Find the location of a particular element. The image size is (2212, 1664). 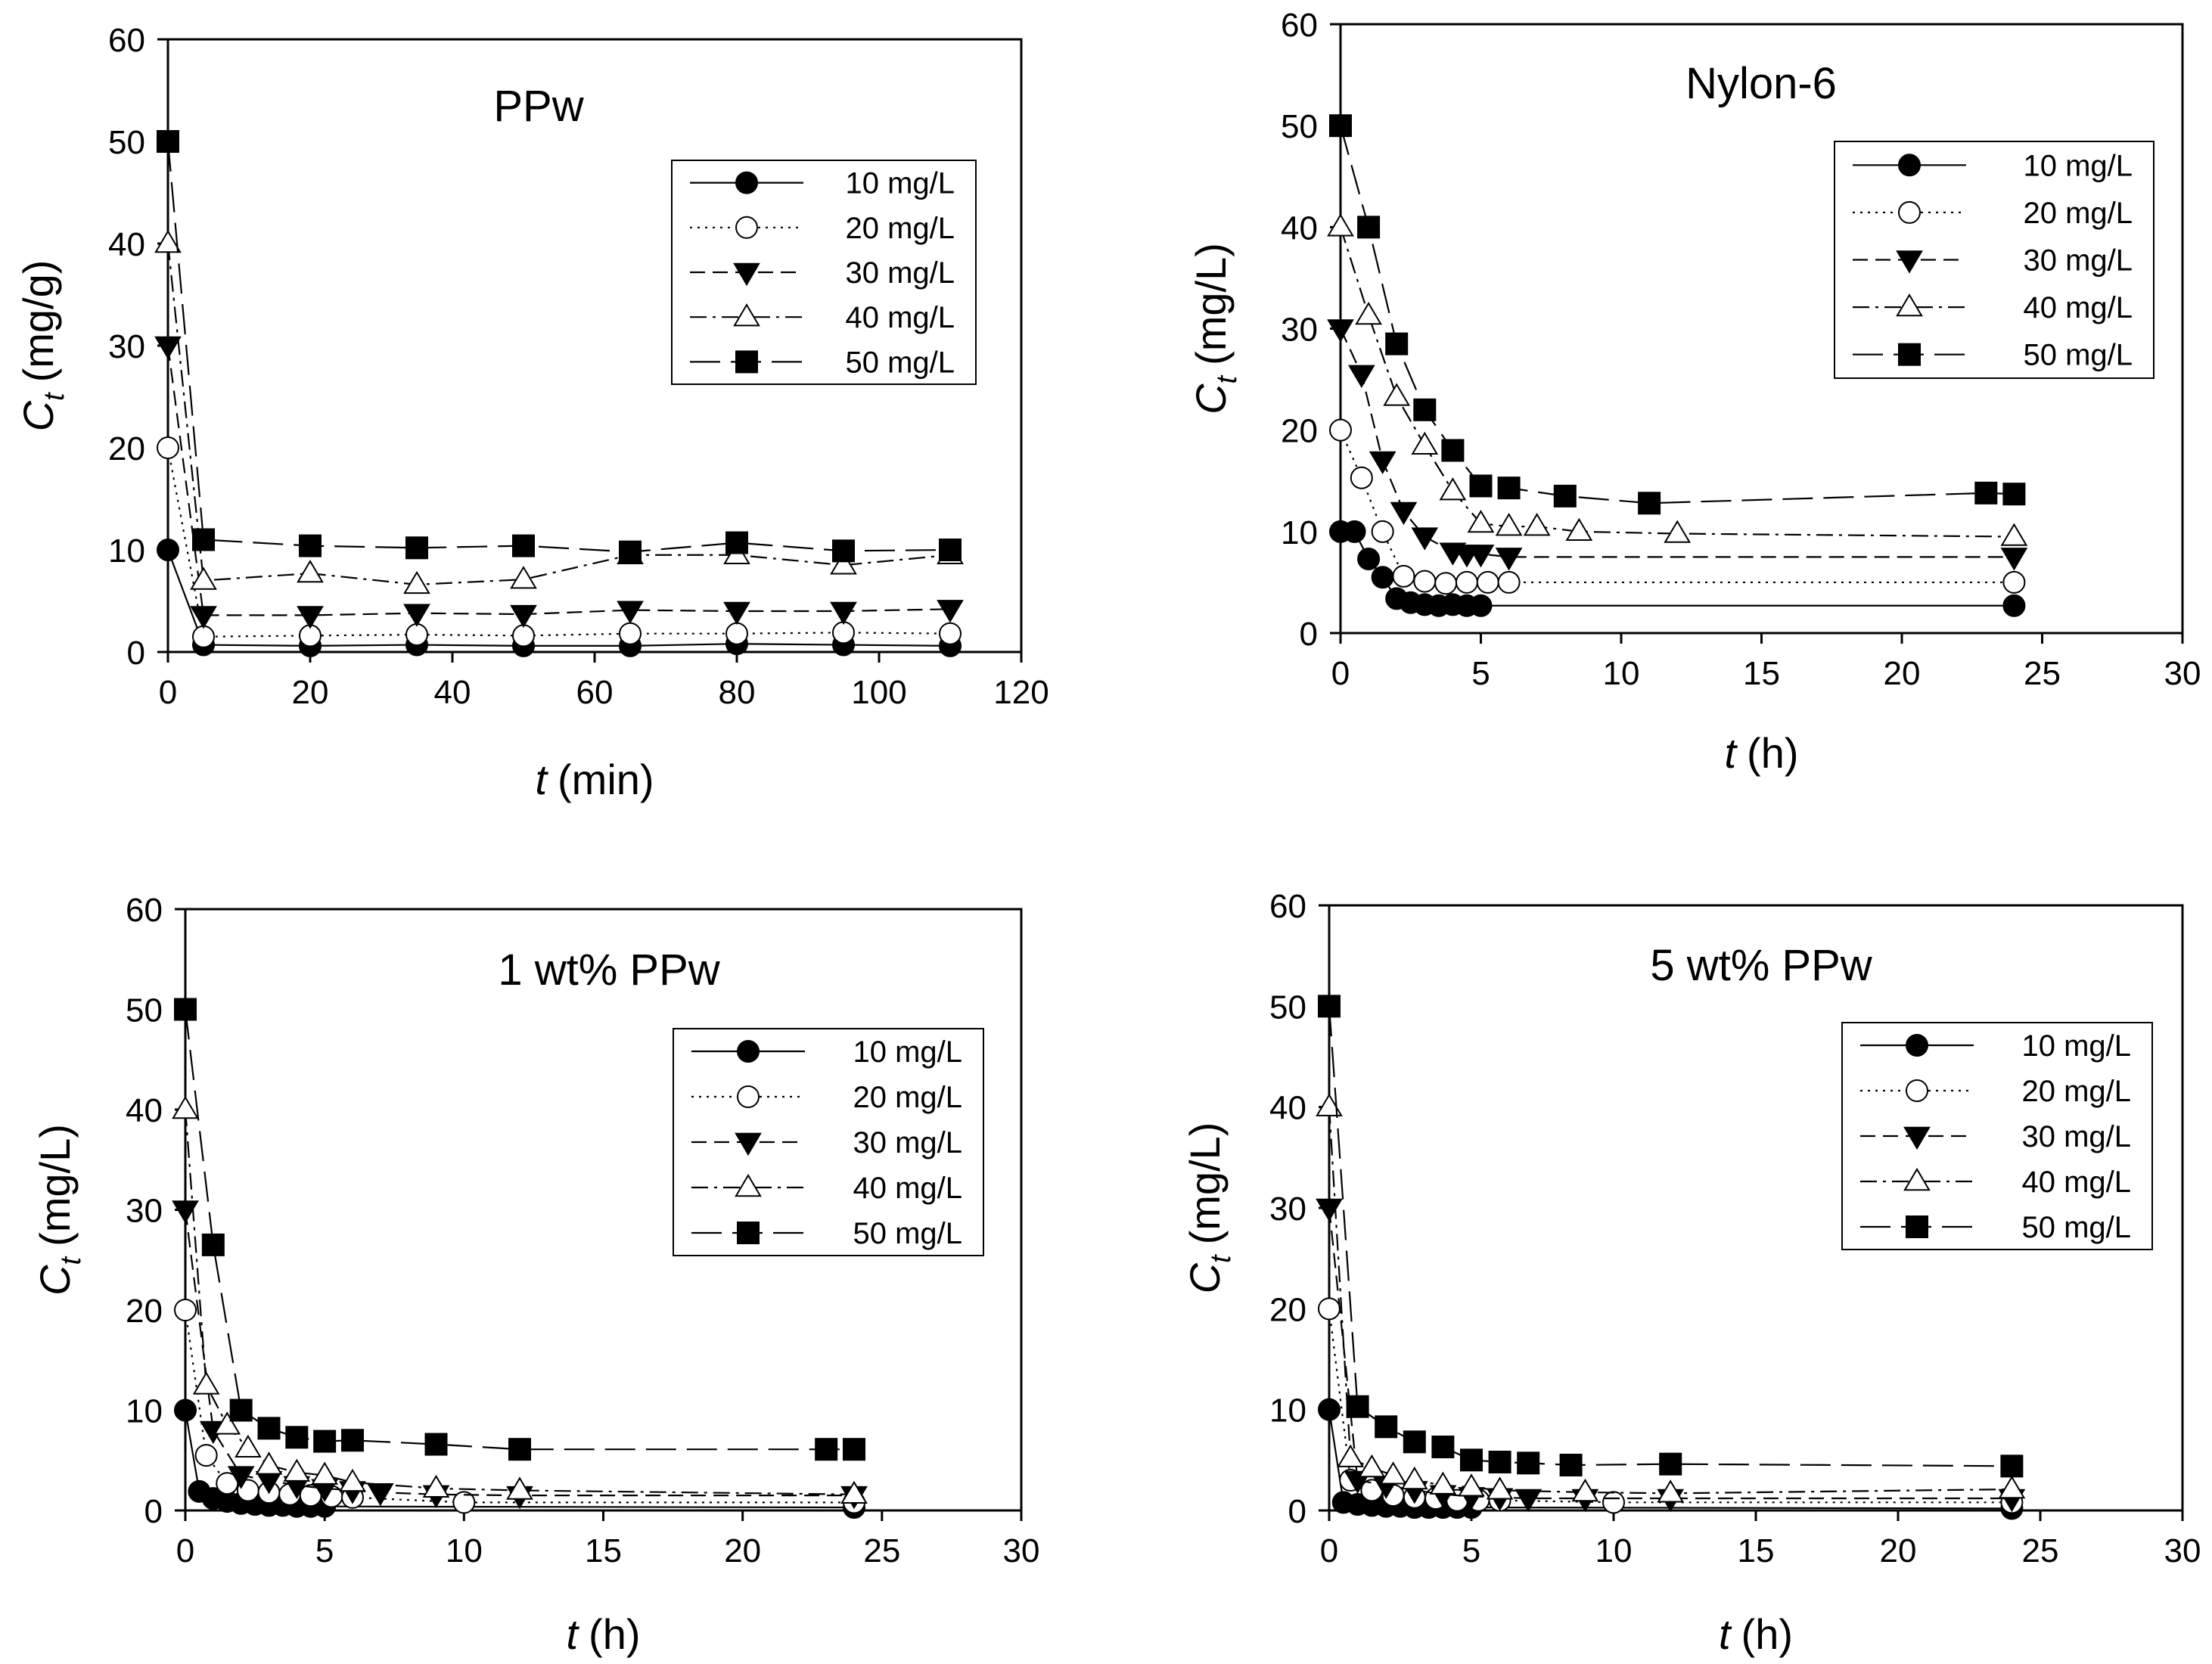

series-30-mg-l is located at coordinates (559, 482).